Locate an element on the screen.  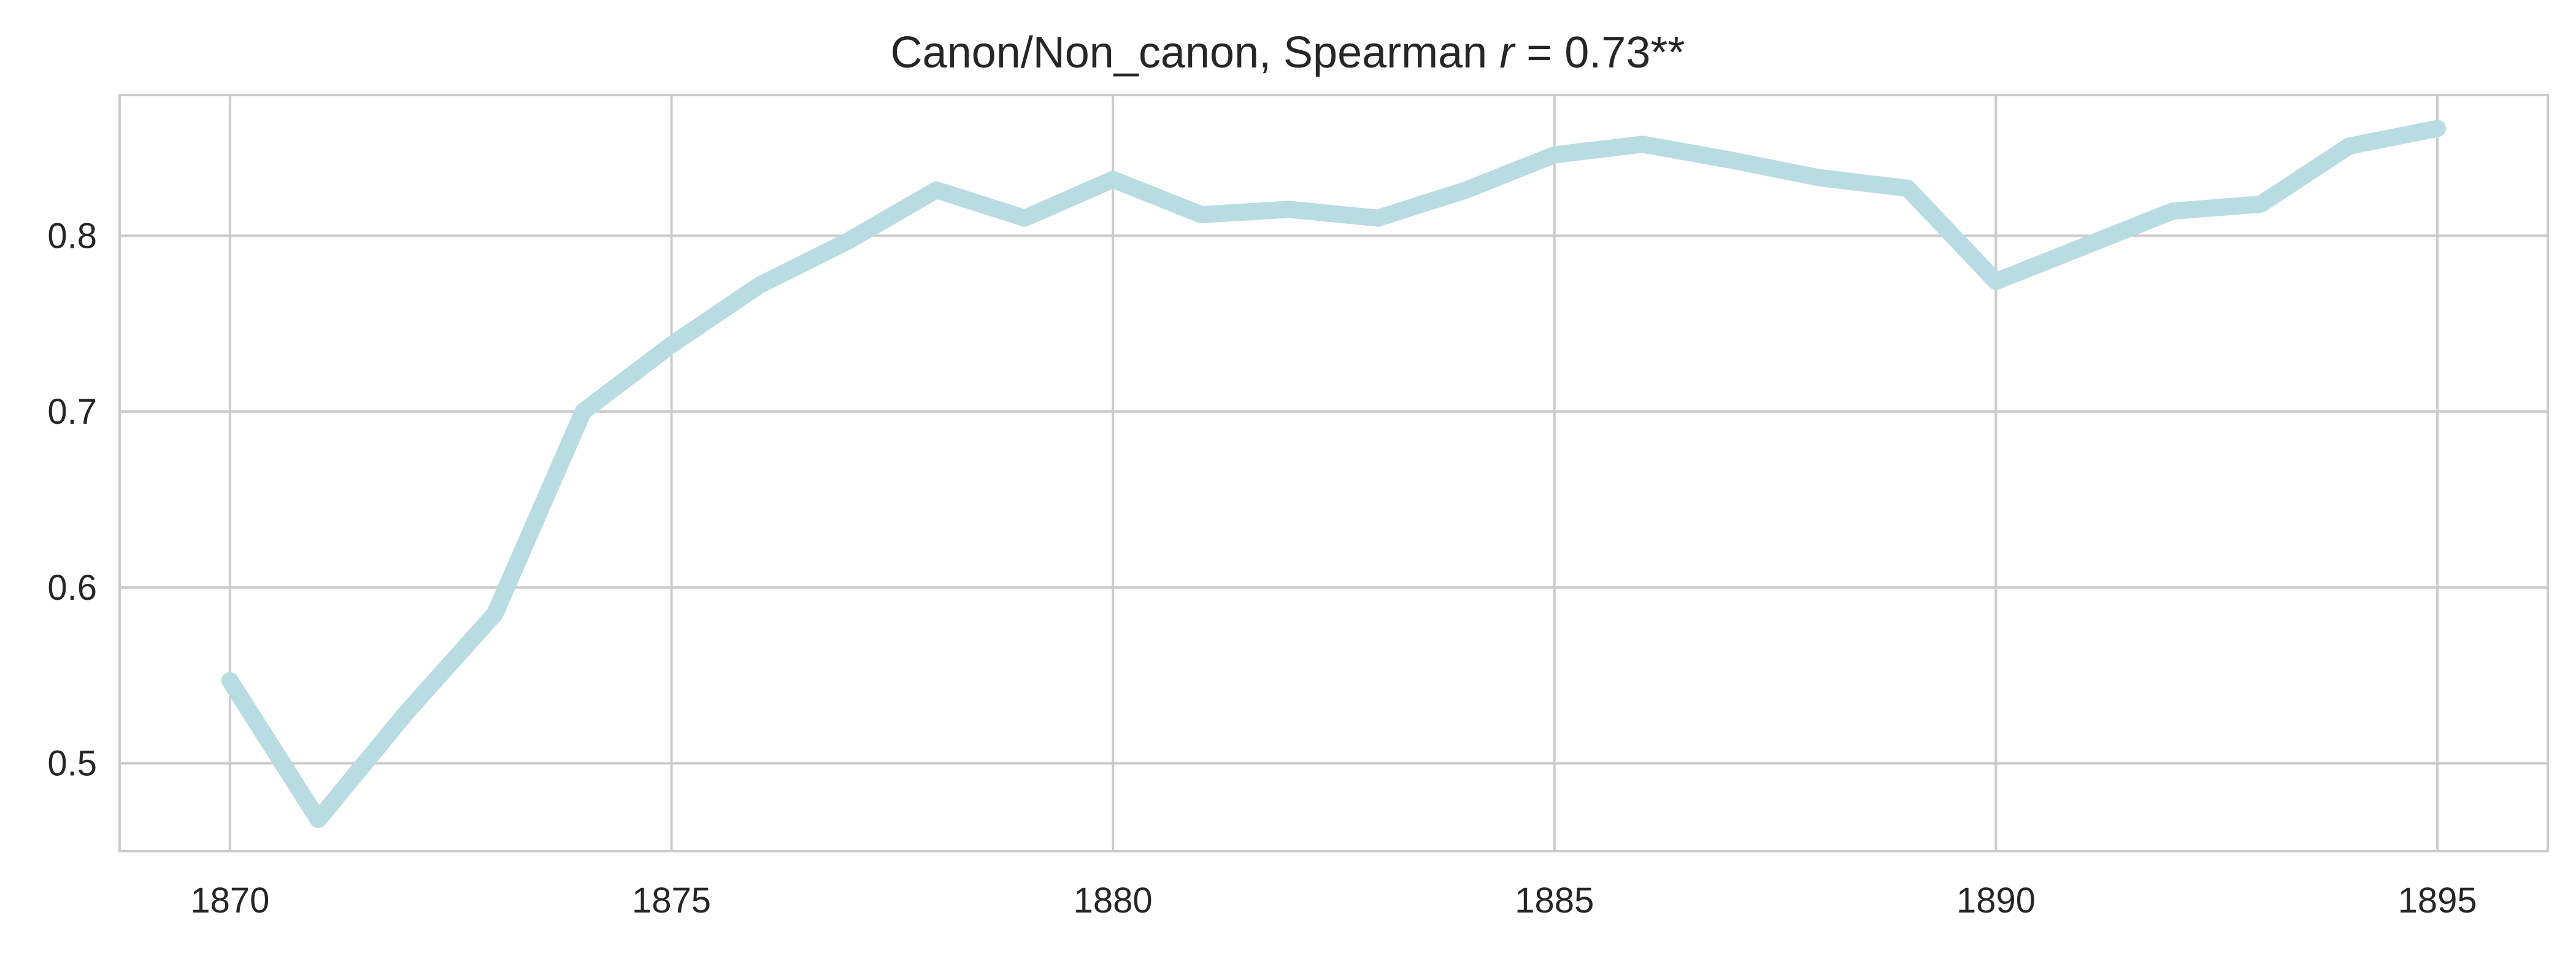
x-tick-label: 1885 is located at coordinates (1554, 900).